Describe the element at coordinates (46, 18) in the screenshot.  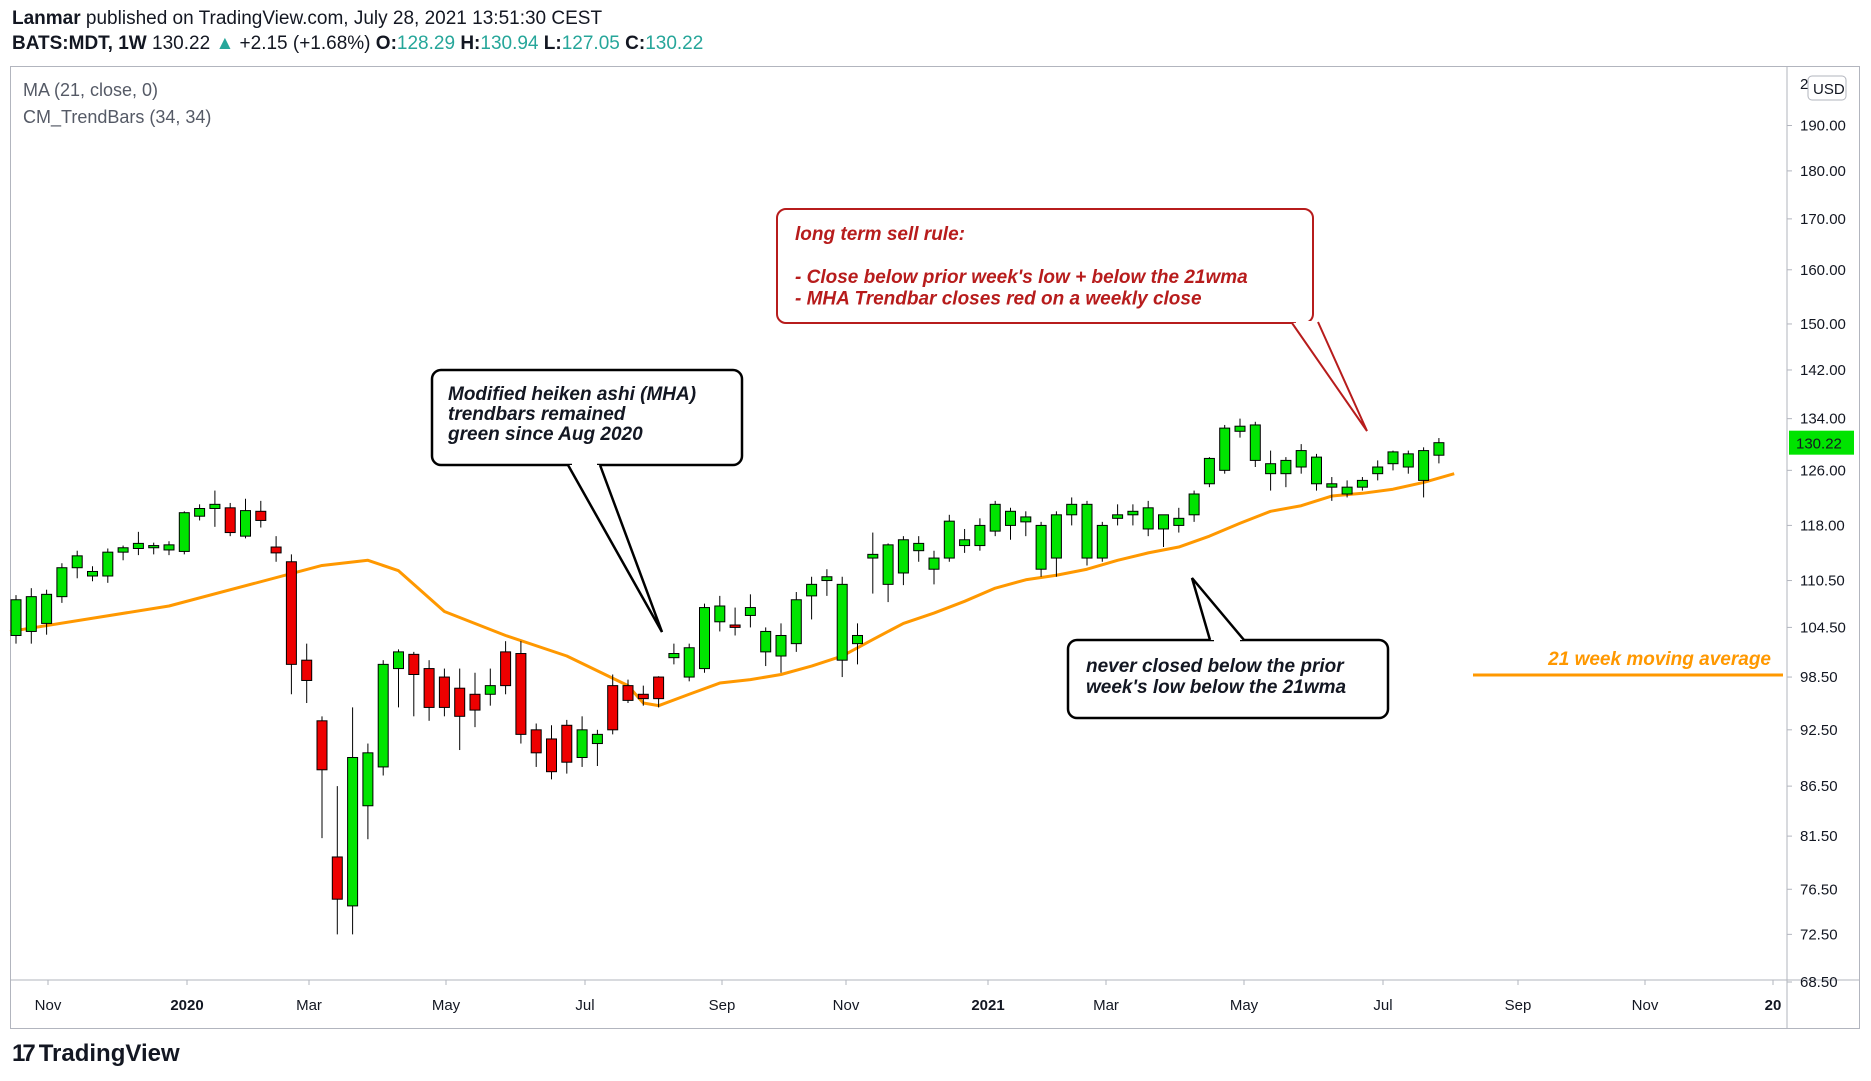
I see `author-name: Lanmar` at that location.